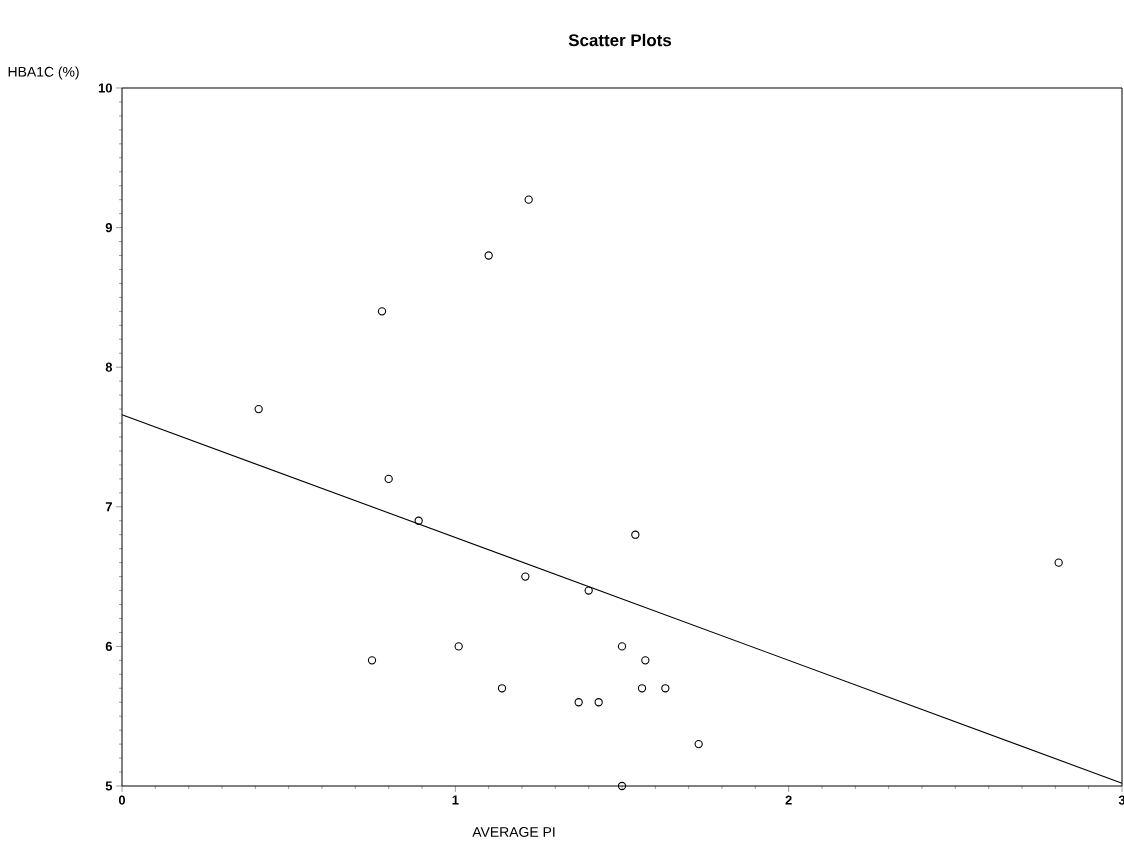 The height and width of the screenshot is (865, 1124). I want to click on y-tick-label: 7, so click(108, 507).